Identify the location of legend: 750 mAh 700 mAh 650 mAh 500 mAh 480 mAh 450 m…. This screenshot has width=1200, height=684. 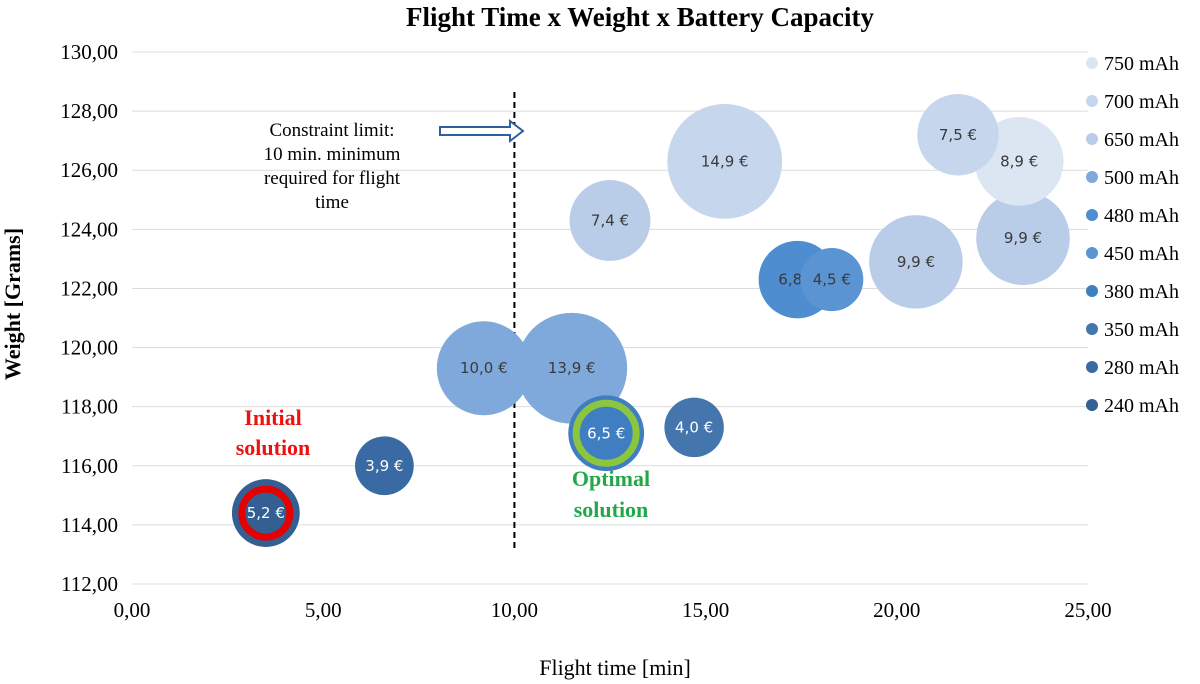
(1132, 235).